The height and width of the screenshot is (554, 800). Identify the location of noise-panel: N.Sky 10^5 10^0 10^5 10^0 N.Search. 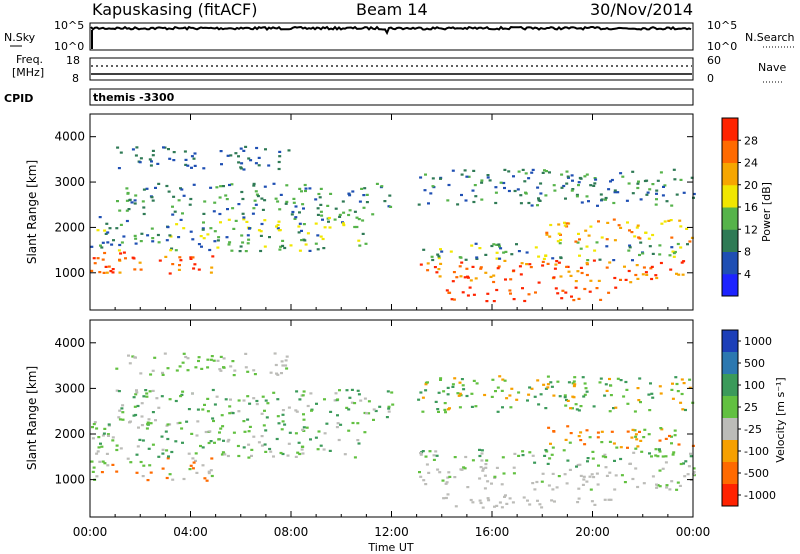
(399, 36).